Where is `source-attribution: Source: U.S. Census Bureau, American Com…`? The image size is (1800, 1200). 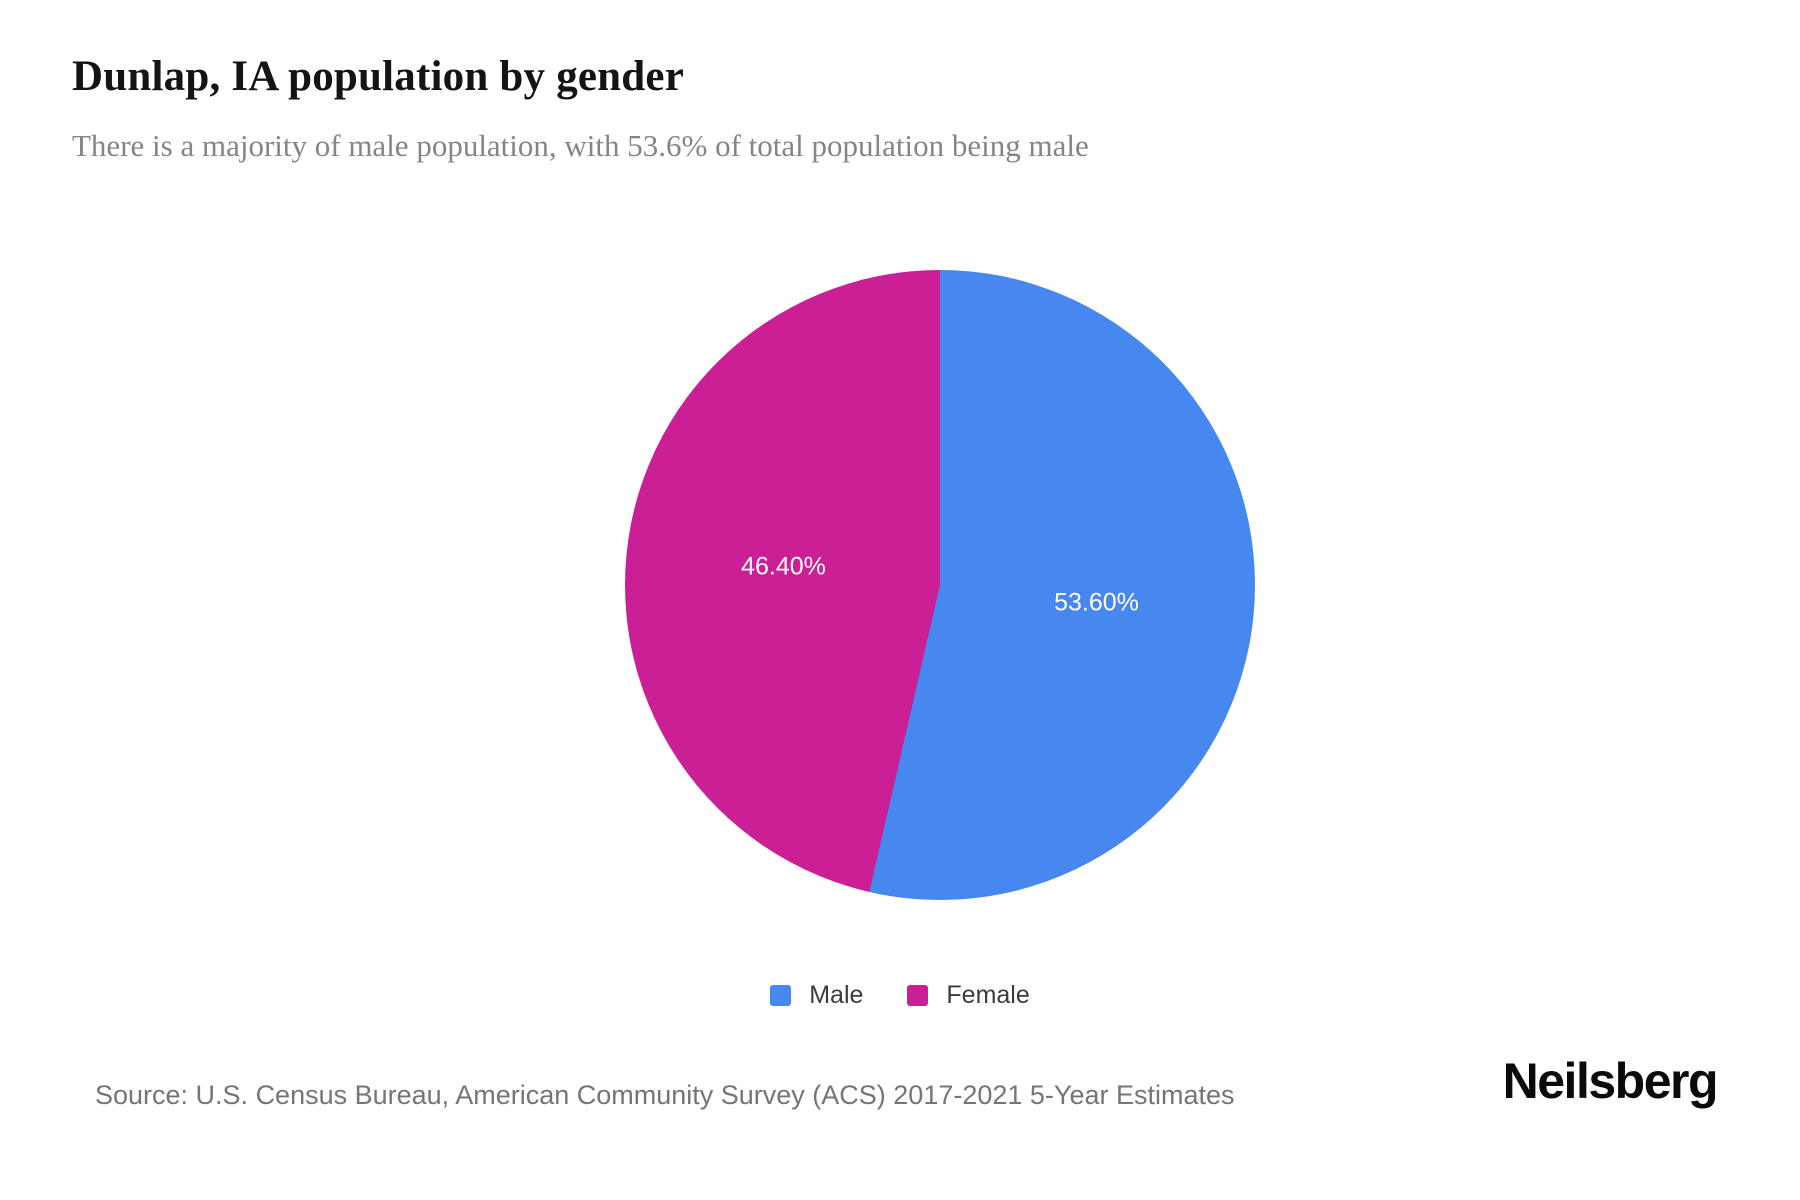 source-attribution: Source: U.S. Census Bureau, American Com… is located at coordinates (665, 1095).